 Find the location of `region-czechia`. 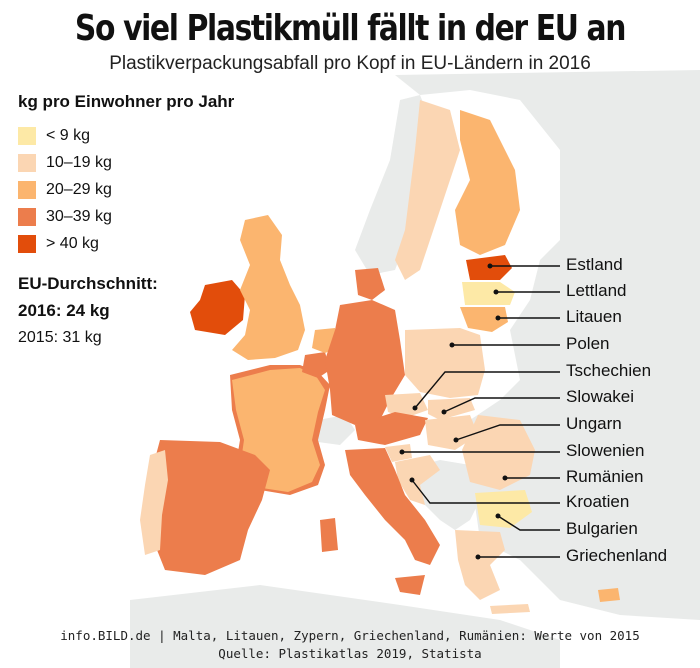

region-czechia is located at coordinates (406, 405).